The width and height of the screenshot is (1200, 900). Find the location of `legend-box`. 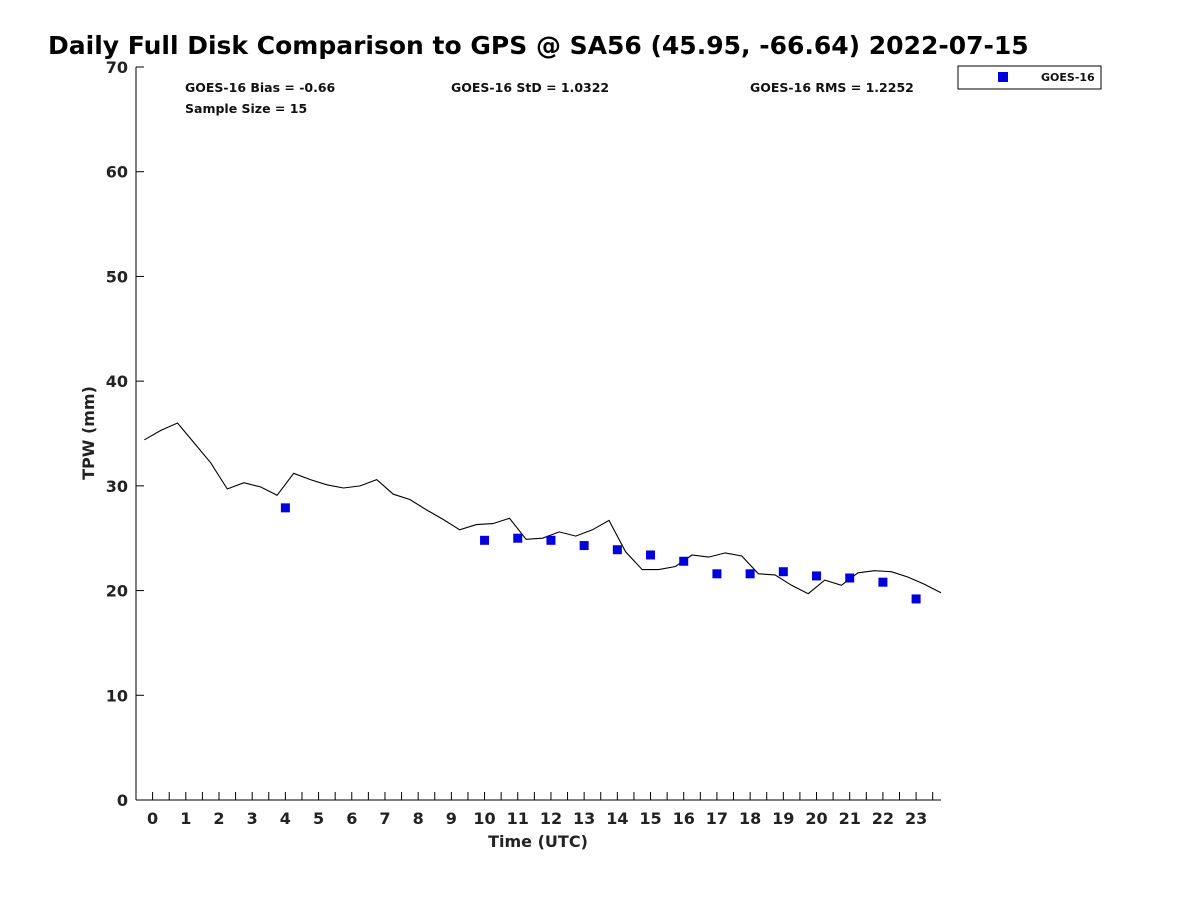

legend-box is located at coordinates (1029, 77).